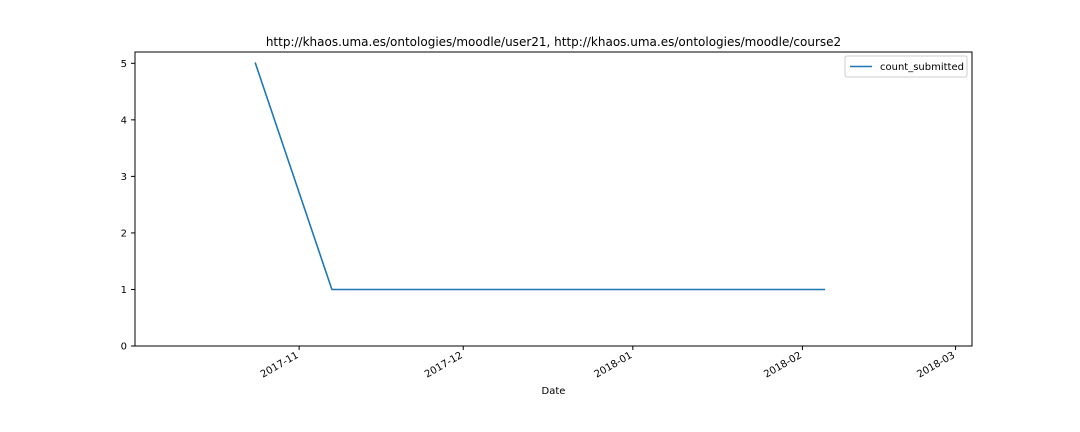 Image resolution: width=1080 pixels, height=432 pixels. What do you see at coordinates (124, 120) in the screenshot?
I see `y-tick-label: 4` at bounding box center [124, 120].